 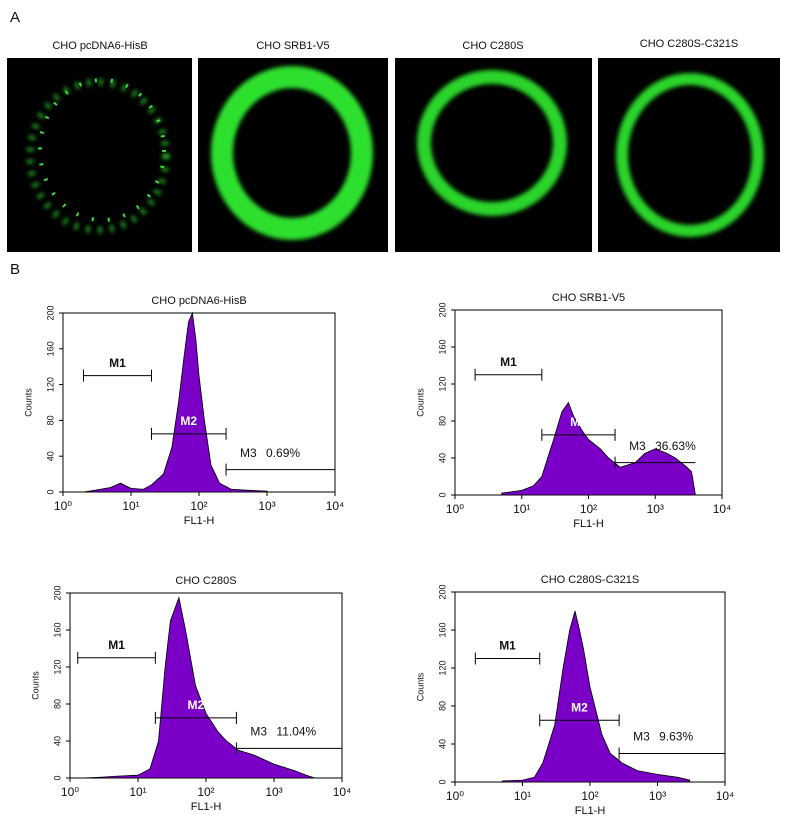 What do you see at coordinates (296, 732) in the screenshot?
I see `gate-percent: 11.04%` at bounding box center [296, 732].